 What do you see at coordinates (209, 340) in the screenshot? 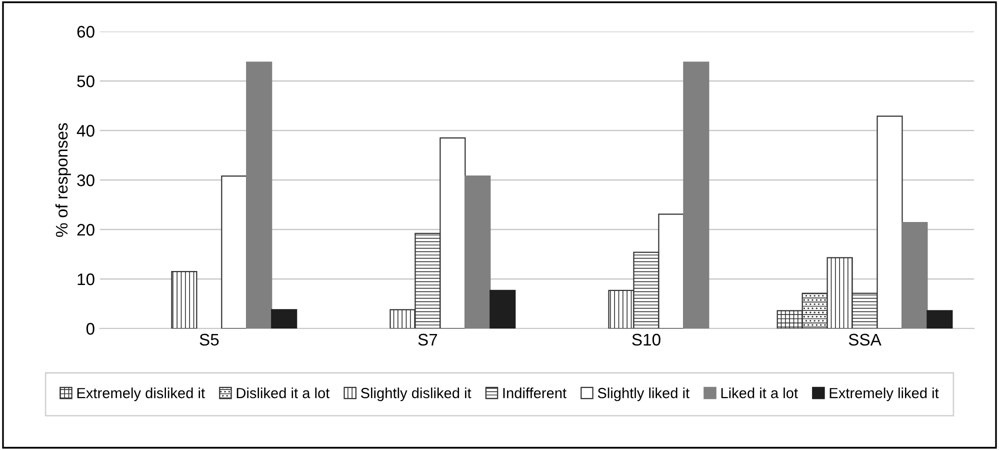
I see `x-tick-label: S5` at bounding box center [209, 340].